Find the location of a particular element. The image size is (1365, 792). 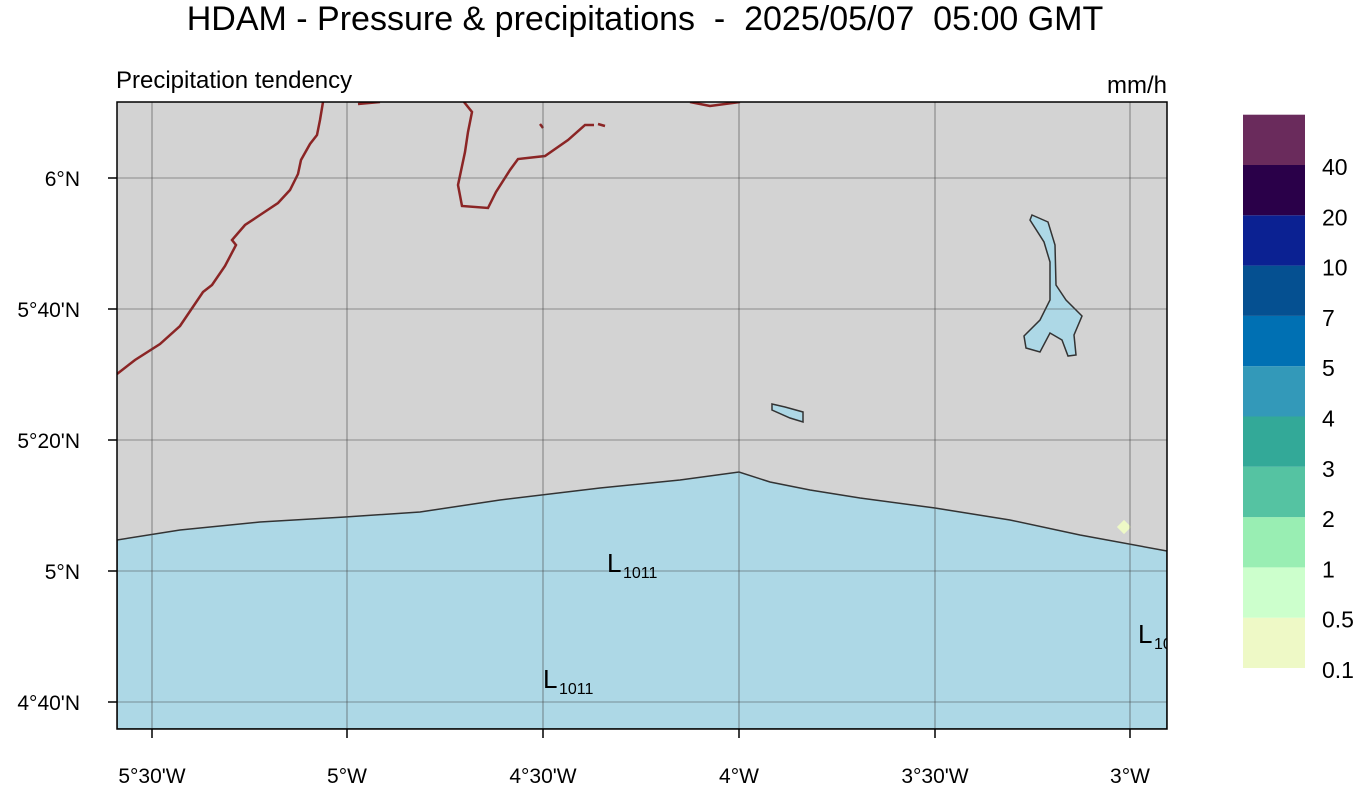

colorbar-label: 0.1 is located at coordinates (1338, 670).